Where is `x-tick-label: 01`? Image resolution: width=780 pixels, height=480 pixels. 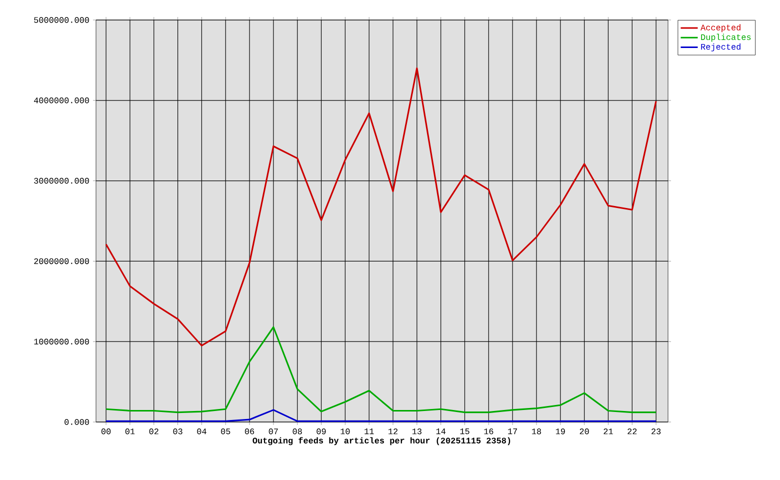
x-tick-label: 01 is located at coordinates (130, 431).